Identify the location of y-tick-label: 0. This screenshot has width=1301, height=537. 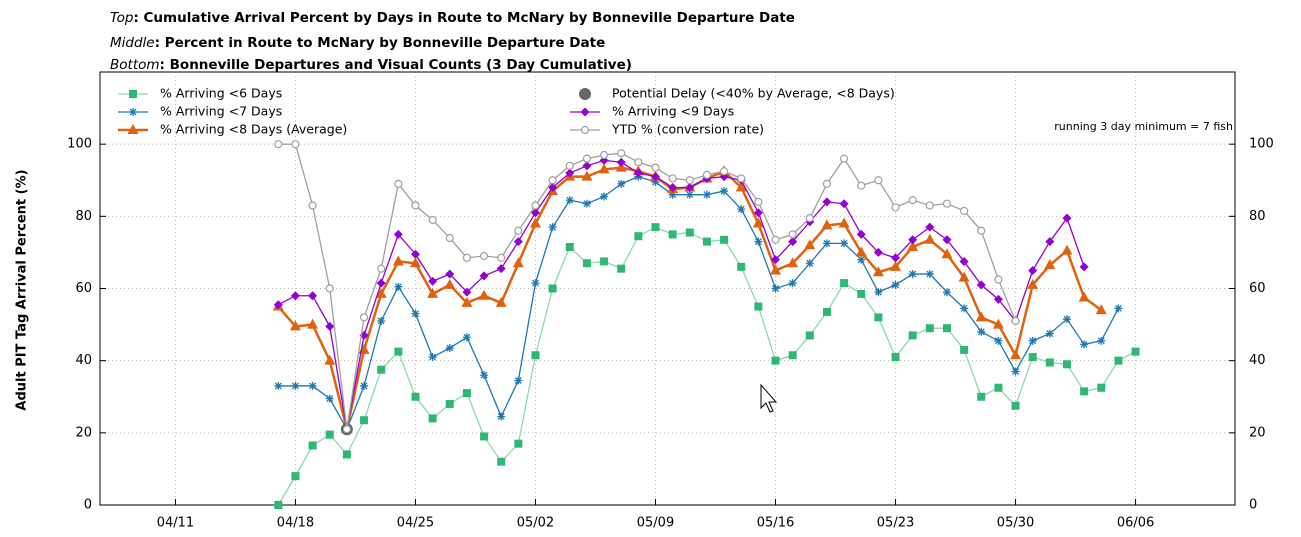
(88, 505).